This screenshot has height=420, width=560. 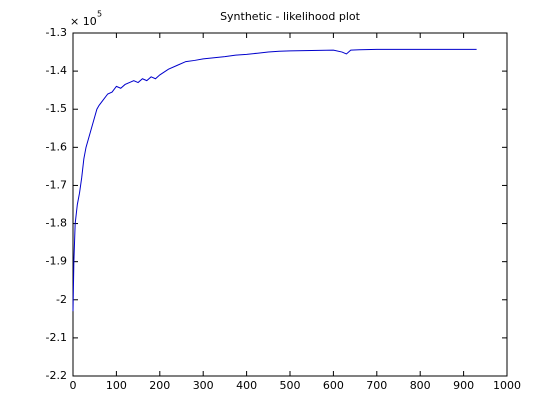 I want to click on chart-title: Synthetic - likelihood plot, so click(x=290, y=16).